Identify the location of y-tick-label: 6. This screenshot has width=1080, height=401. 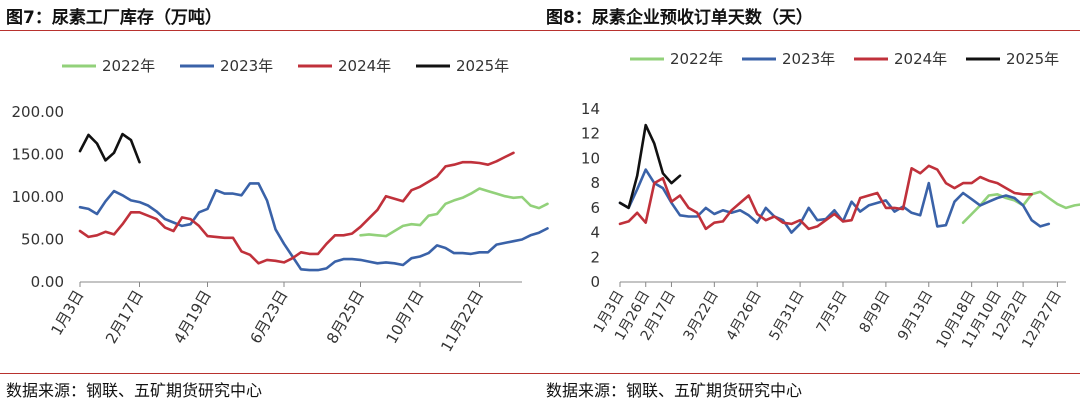
(595, 208).